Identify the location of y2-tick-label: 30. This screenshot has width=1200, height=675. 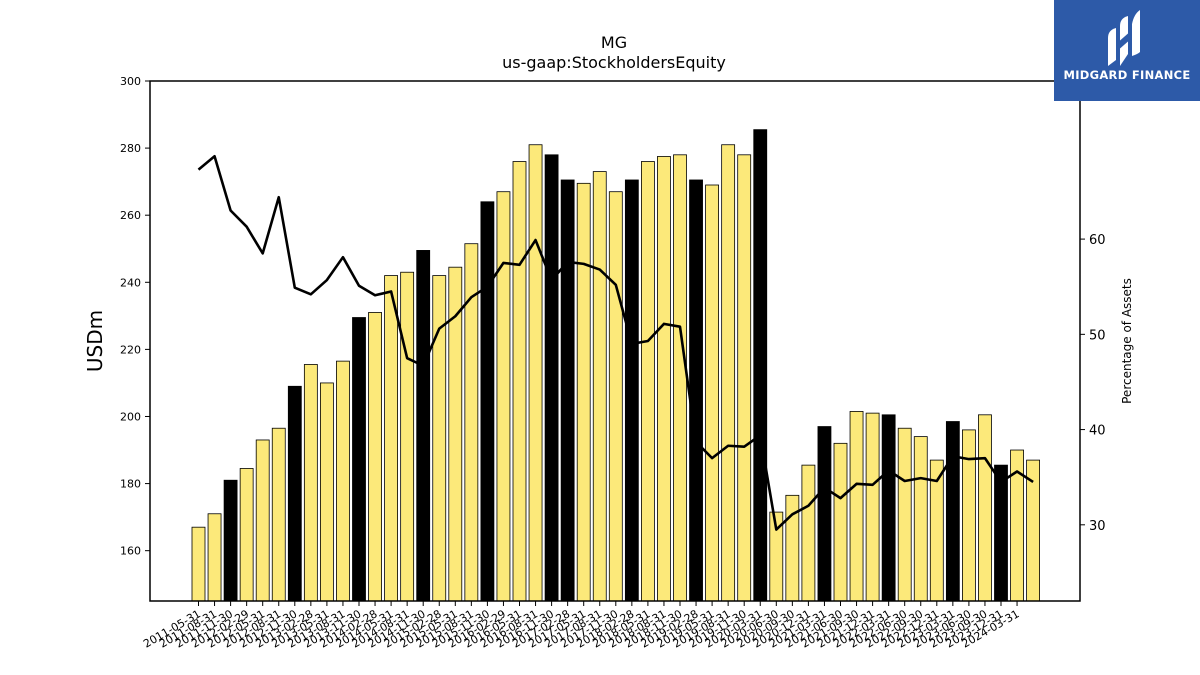
(1097, 526).